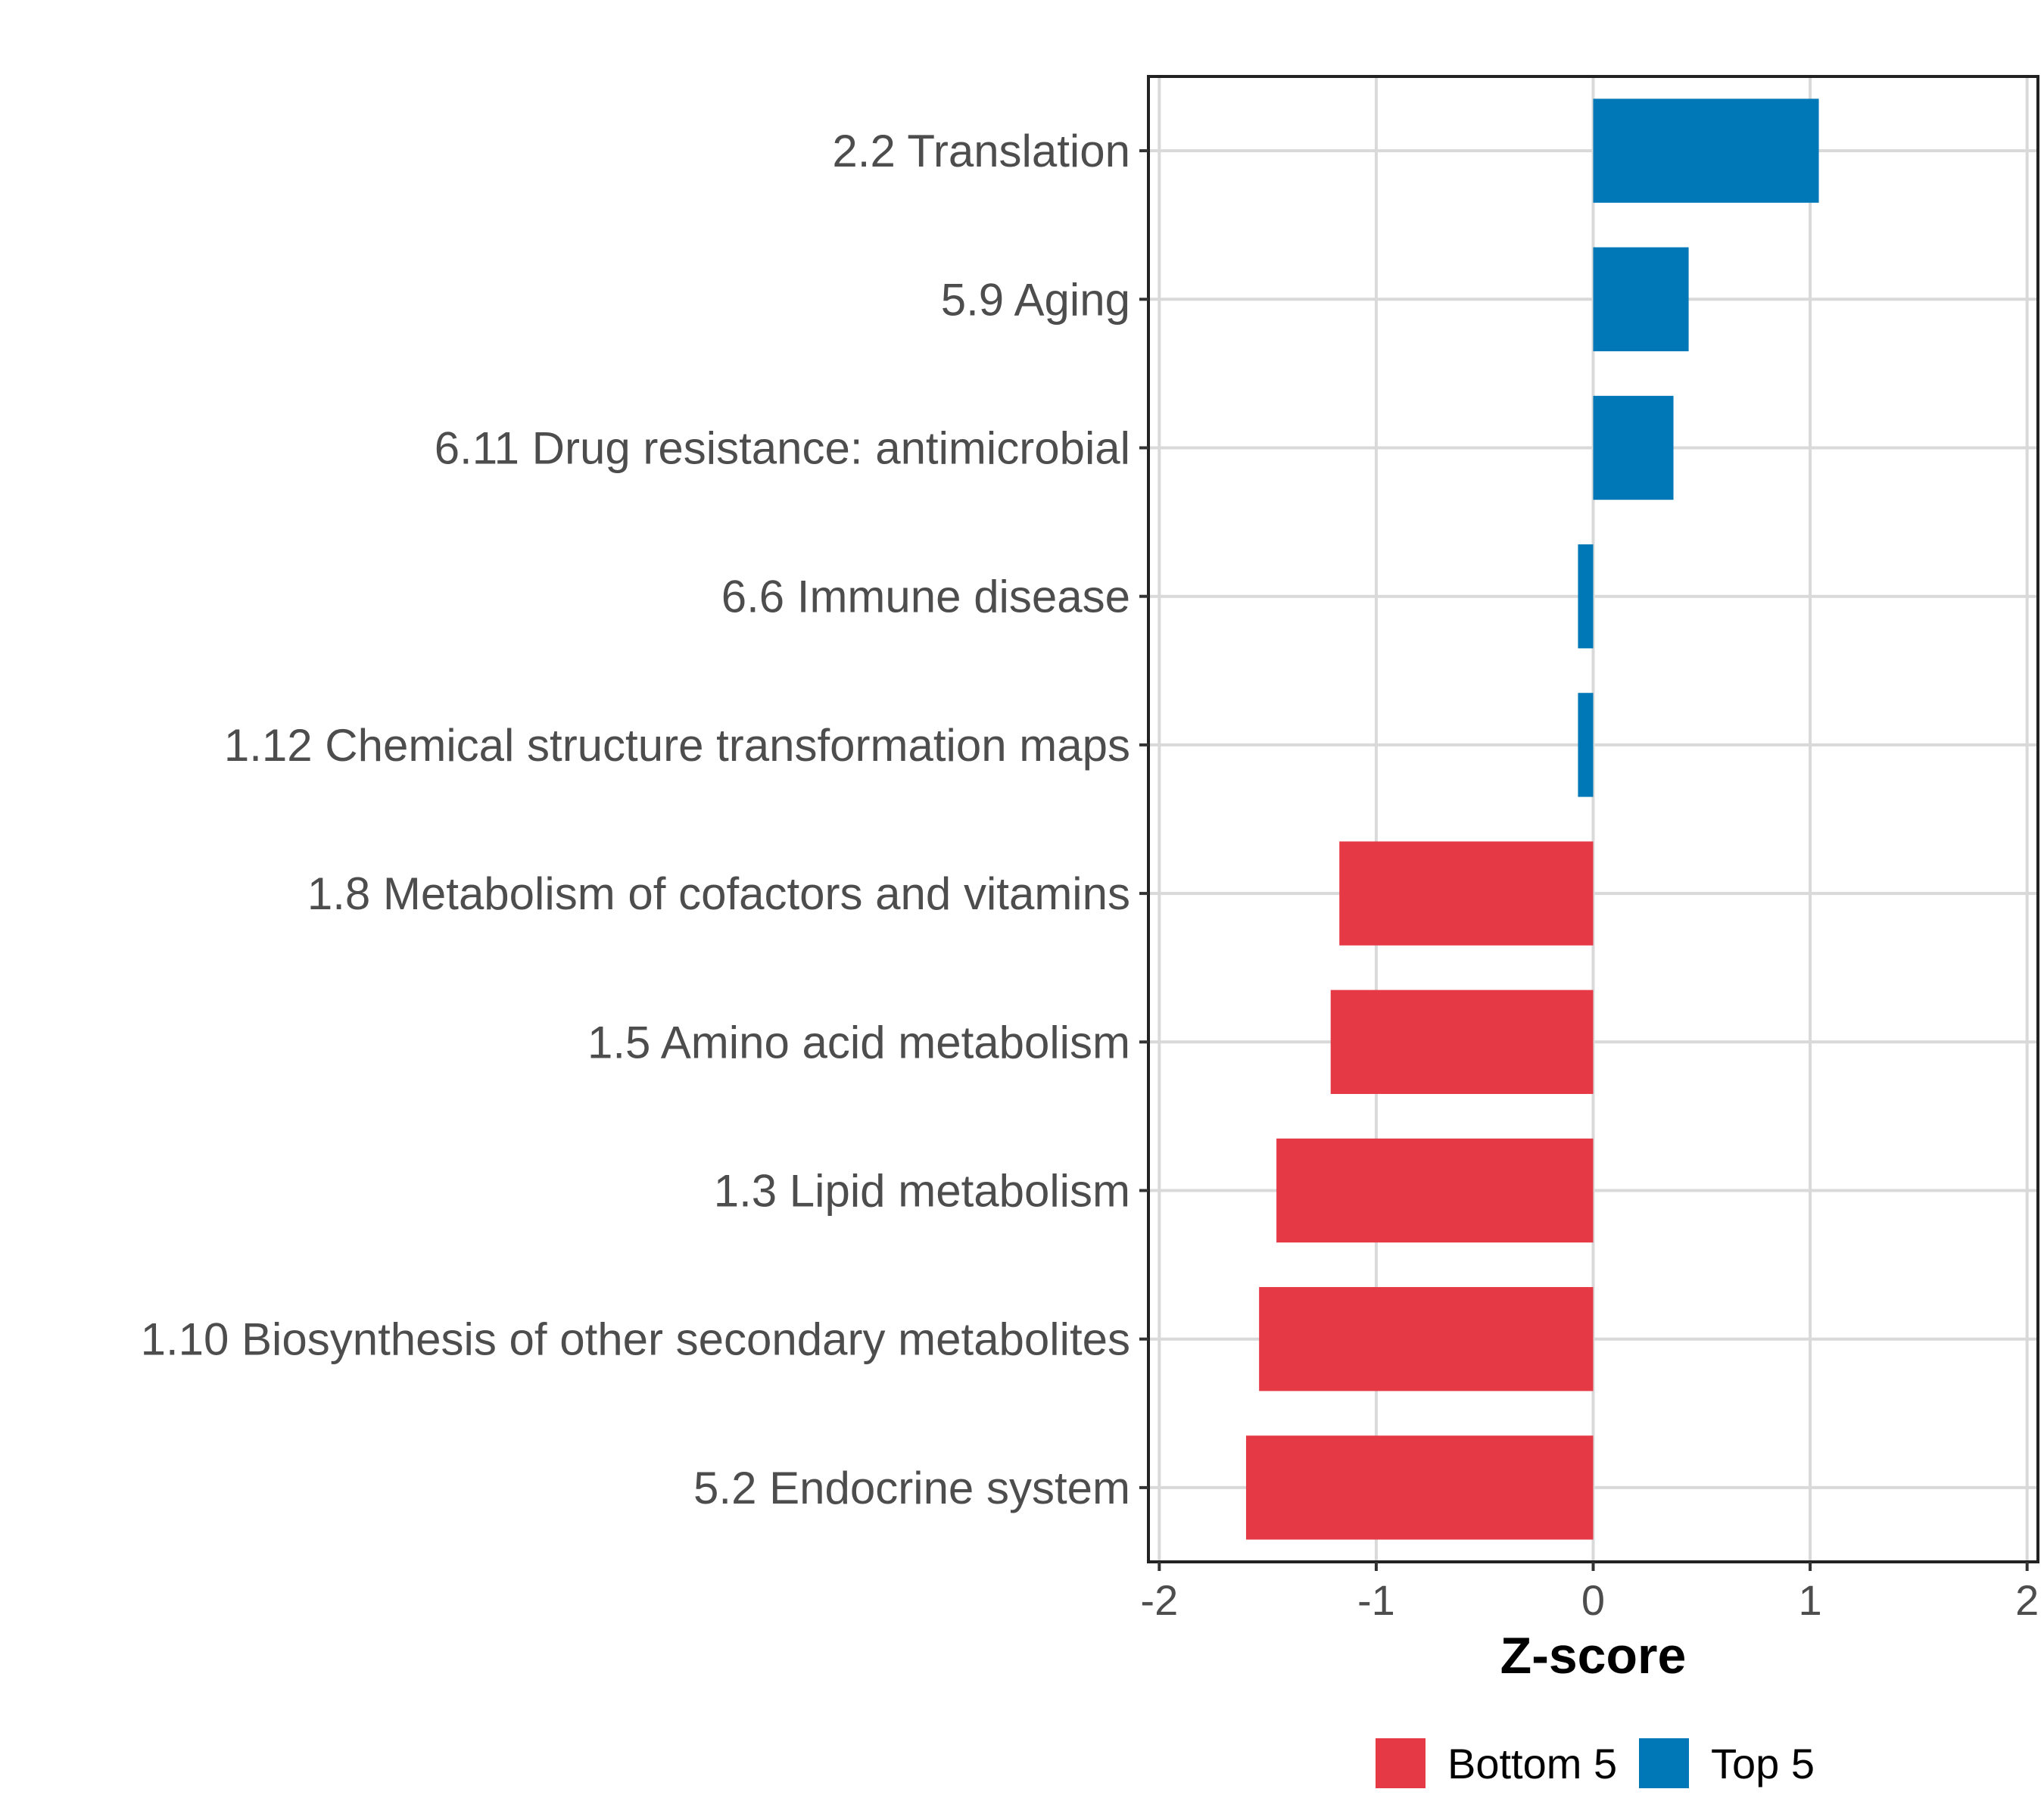  Describe the element at coordinates (1376, 1600) in the screenshot. I see `x-tick-label: -1` at that location.